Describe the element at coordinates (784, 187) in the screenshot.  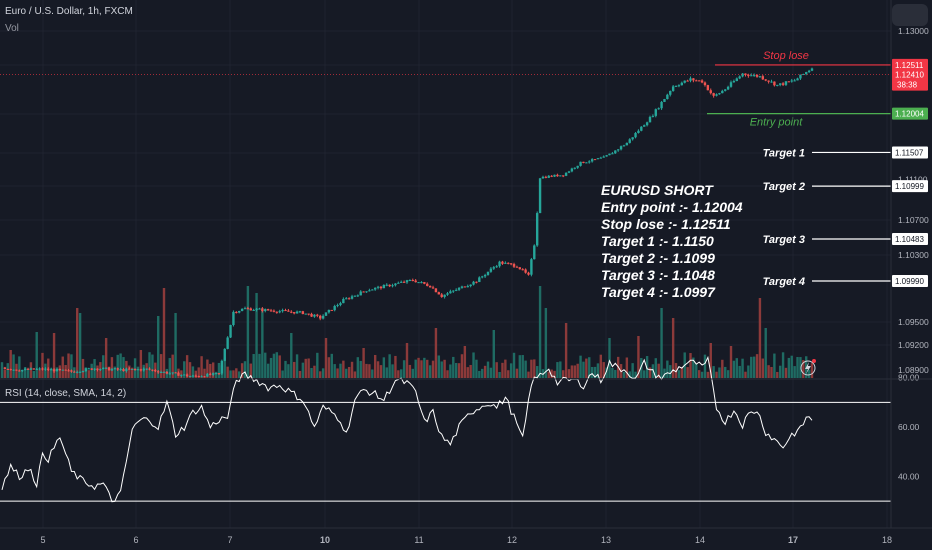
I see `level-label: Target 2` at that location.